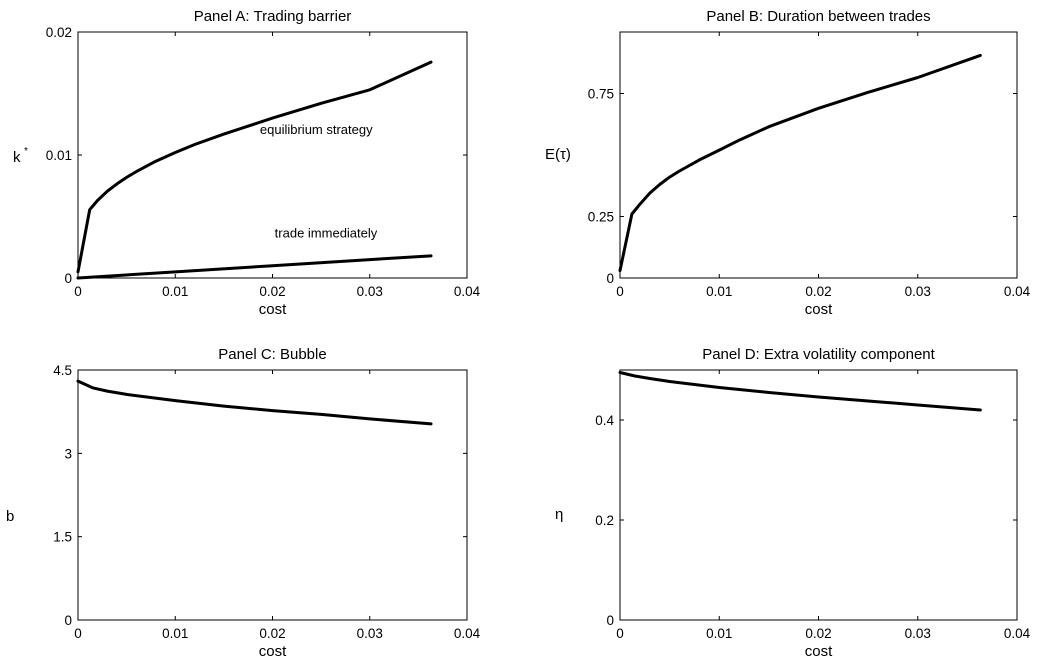 This screenshot has height=664, width=1039. I want to click on x-axis-label-b: cost, so click(819, 309).